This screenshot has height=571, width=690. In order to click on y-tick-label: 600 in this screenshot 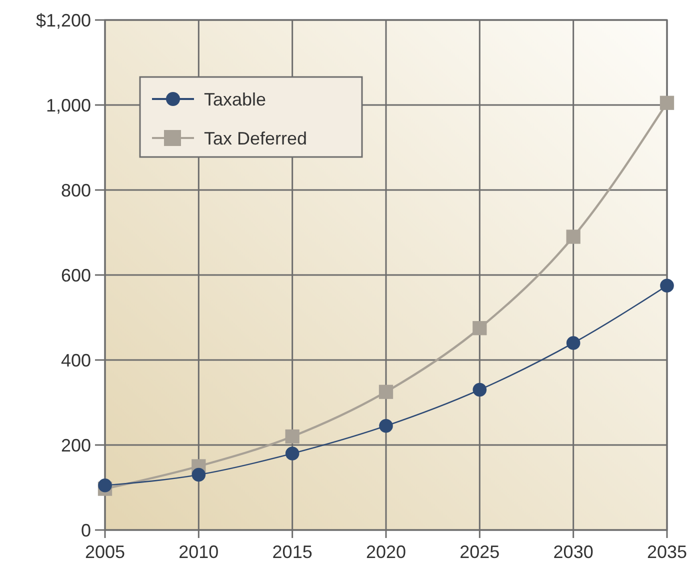, I will do `click(75, 275)`.